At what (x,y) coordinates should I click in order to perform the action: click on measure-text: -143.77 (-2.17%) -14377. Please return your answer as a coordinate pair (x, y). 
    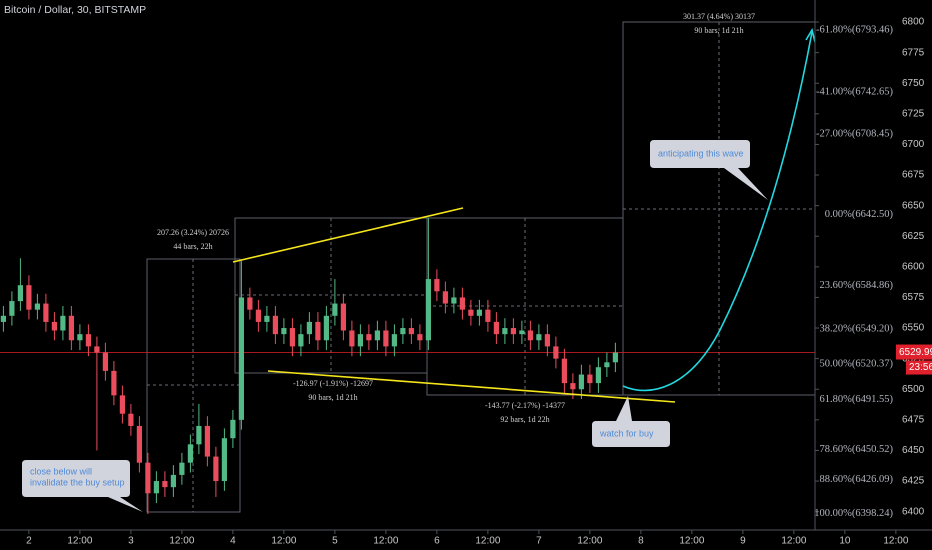
    Looking at the image, I should click on (525, 405).